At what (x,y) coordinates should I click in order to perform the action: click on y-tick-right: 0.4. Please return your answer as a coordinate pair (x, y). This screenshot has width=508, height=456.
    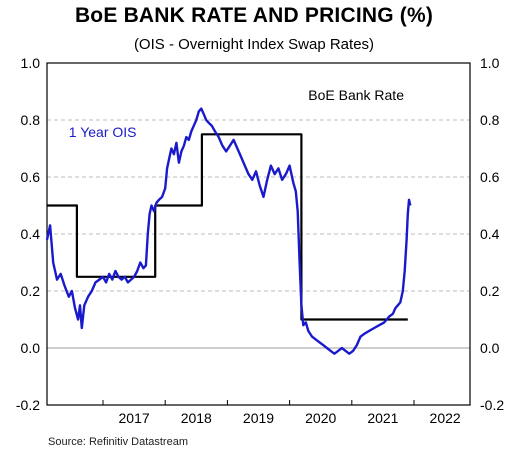
    Looking at the image, I should click on (490, 234).